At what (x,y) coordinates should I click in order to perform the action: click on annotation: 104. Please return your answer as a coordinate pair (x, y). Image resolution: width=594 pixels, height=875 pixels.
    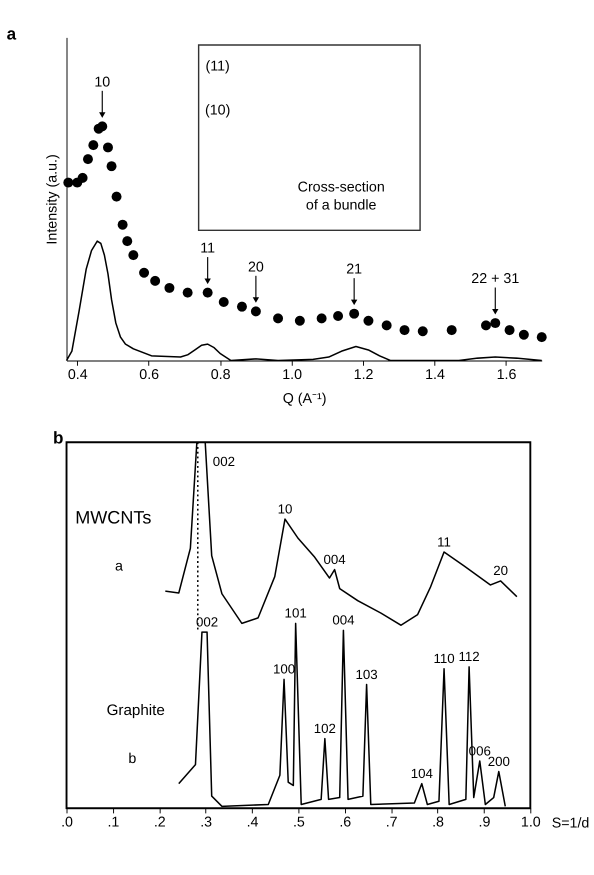
    Looking at the image, I should click on (421, 773).